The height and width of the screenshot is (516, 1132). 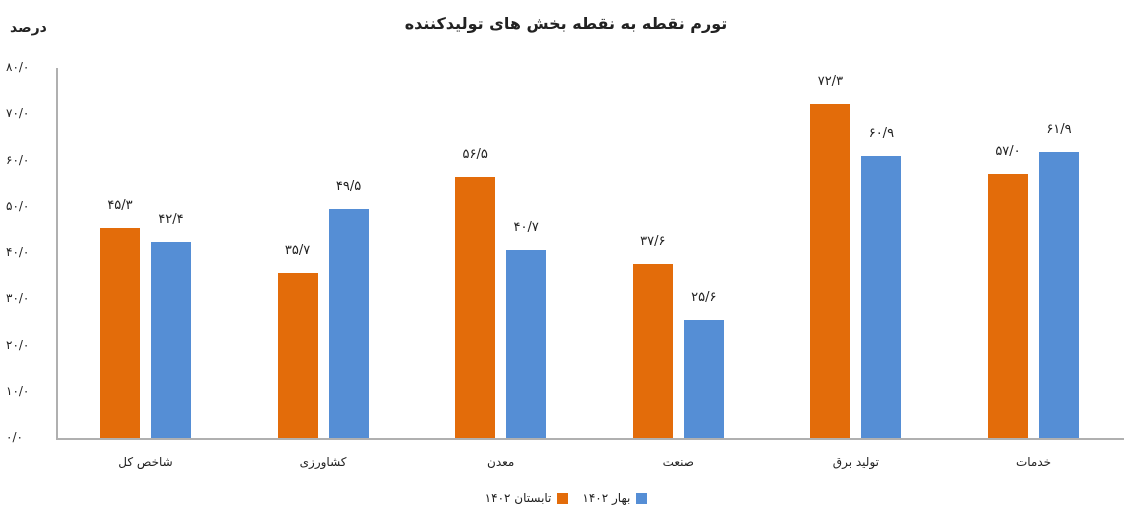 I want to click on bar-value-label: ۵۷/۰, so click(x=1008, y=152).